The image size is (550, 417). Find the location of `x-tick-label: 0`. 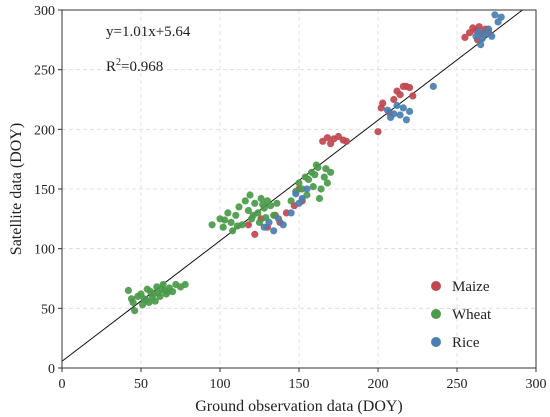

x-tick-label: 0 is located at coordinates (62, 384).